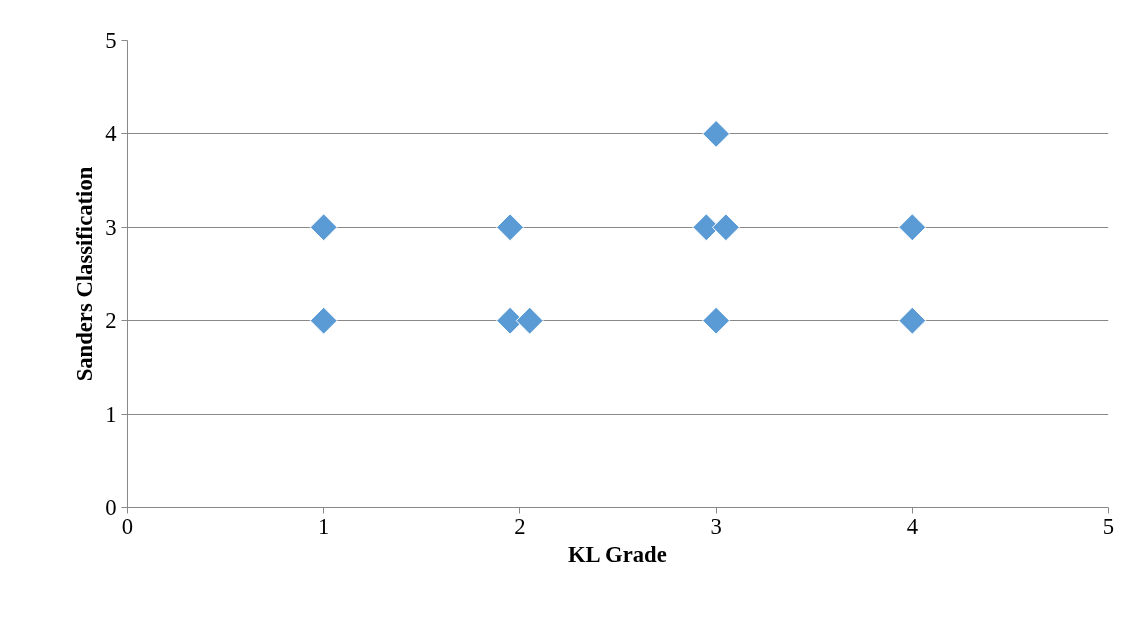 The height and width of the screenshot is (635, 1140). I want to click on x-tick-label: 4, so click(912, 526).